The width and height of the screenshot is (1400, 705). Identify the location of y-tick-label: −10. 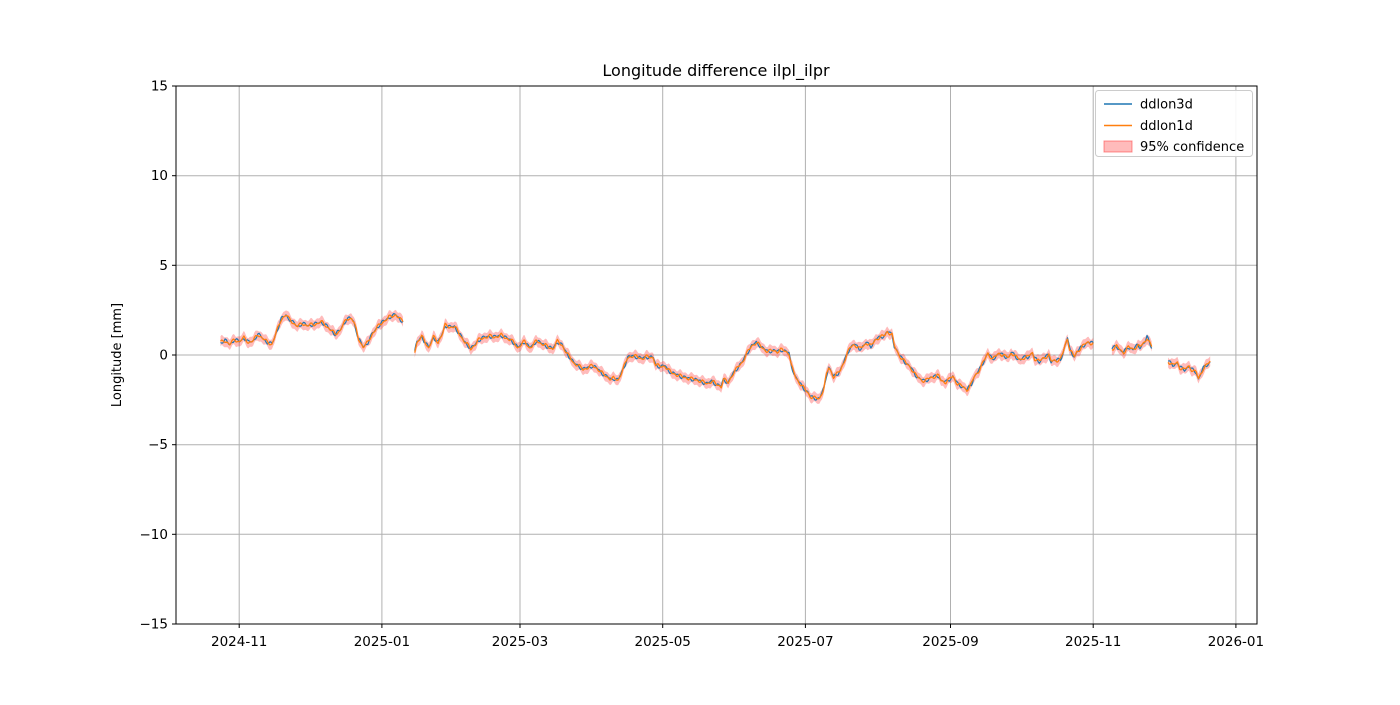
(154, 535).